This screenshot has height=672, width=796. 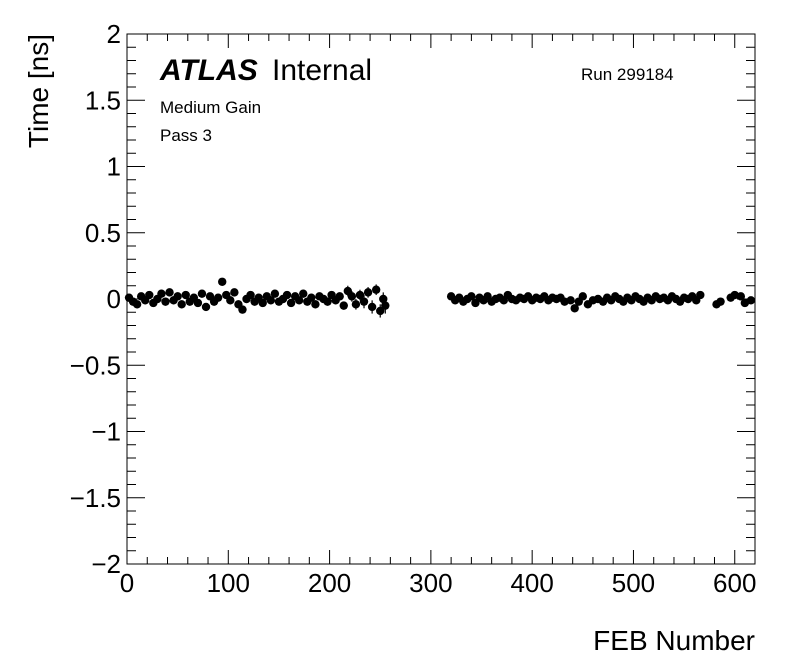 What do you see at coordinates (103, 100) in the screenshot?
I see `y-tick-label: 1.5` at bounding box center [103, 100].